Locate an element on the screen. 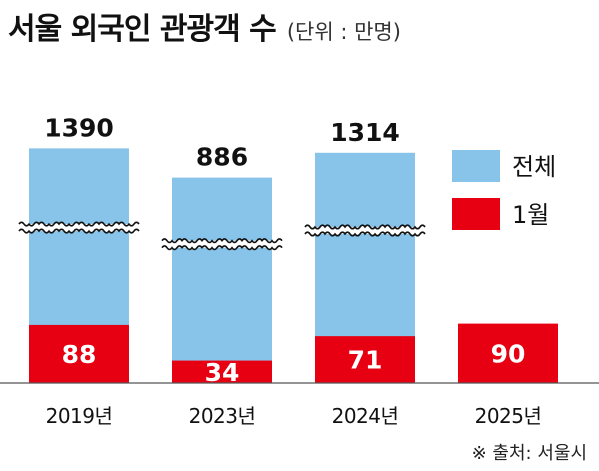  source-note: ※ 출처: 서울시 is located at coordinates (529, 453).